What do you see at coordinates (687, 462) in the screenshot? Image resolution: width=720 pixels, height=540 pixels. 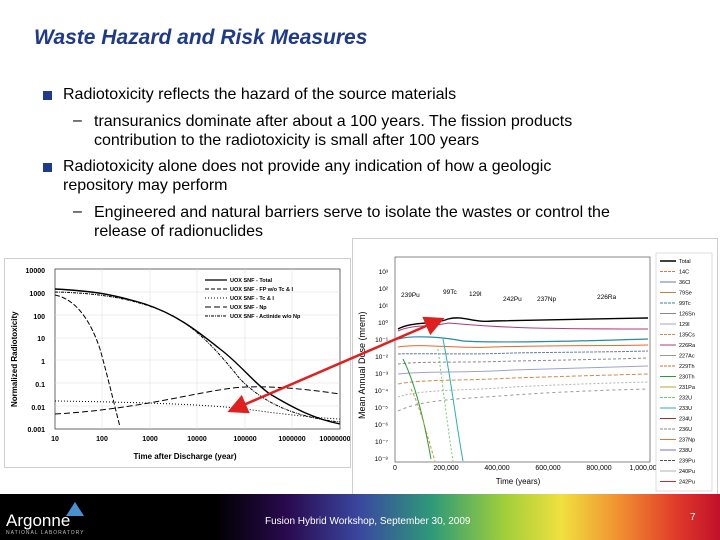 I see `legend-entry: 239Pu` at bounding box center [687, 462].